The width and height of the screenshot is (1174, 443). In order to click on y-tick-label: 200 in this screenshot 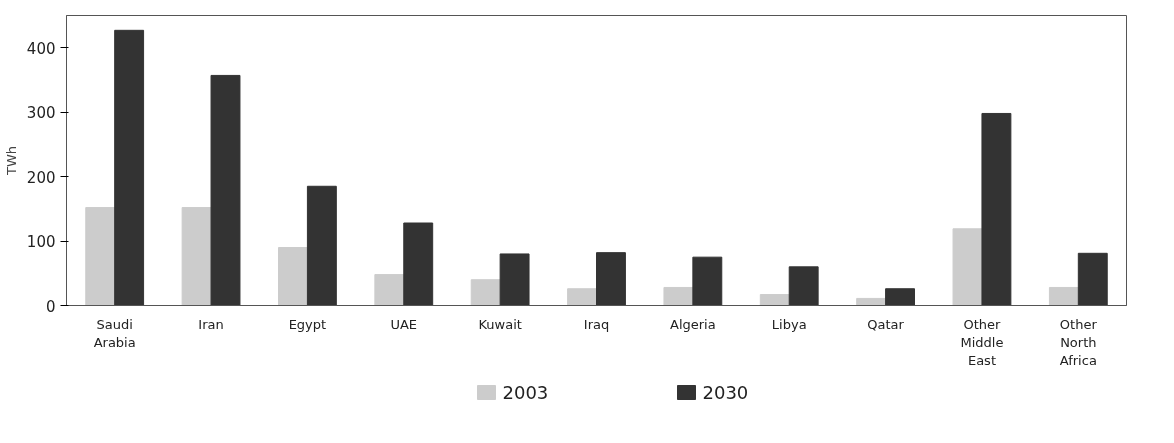, I will do `click(41, 177)`.